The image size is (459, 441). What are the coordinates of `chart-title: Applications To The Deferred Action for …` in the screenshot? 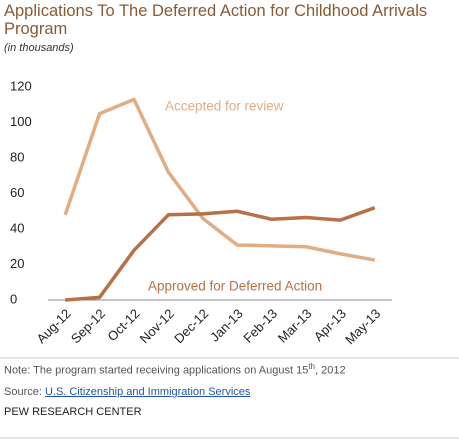 It's located at (216, 20).